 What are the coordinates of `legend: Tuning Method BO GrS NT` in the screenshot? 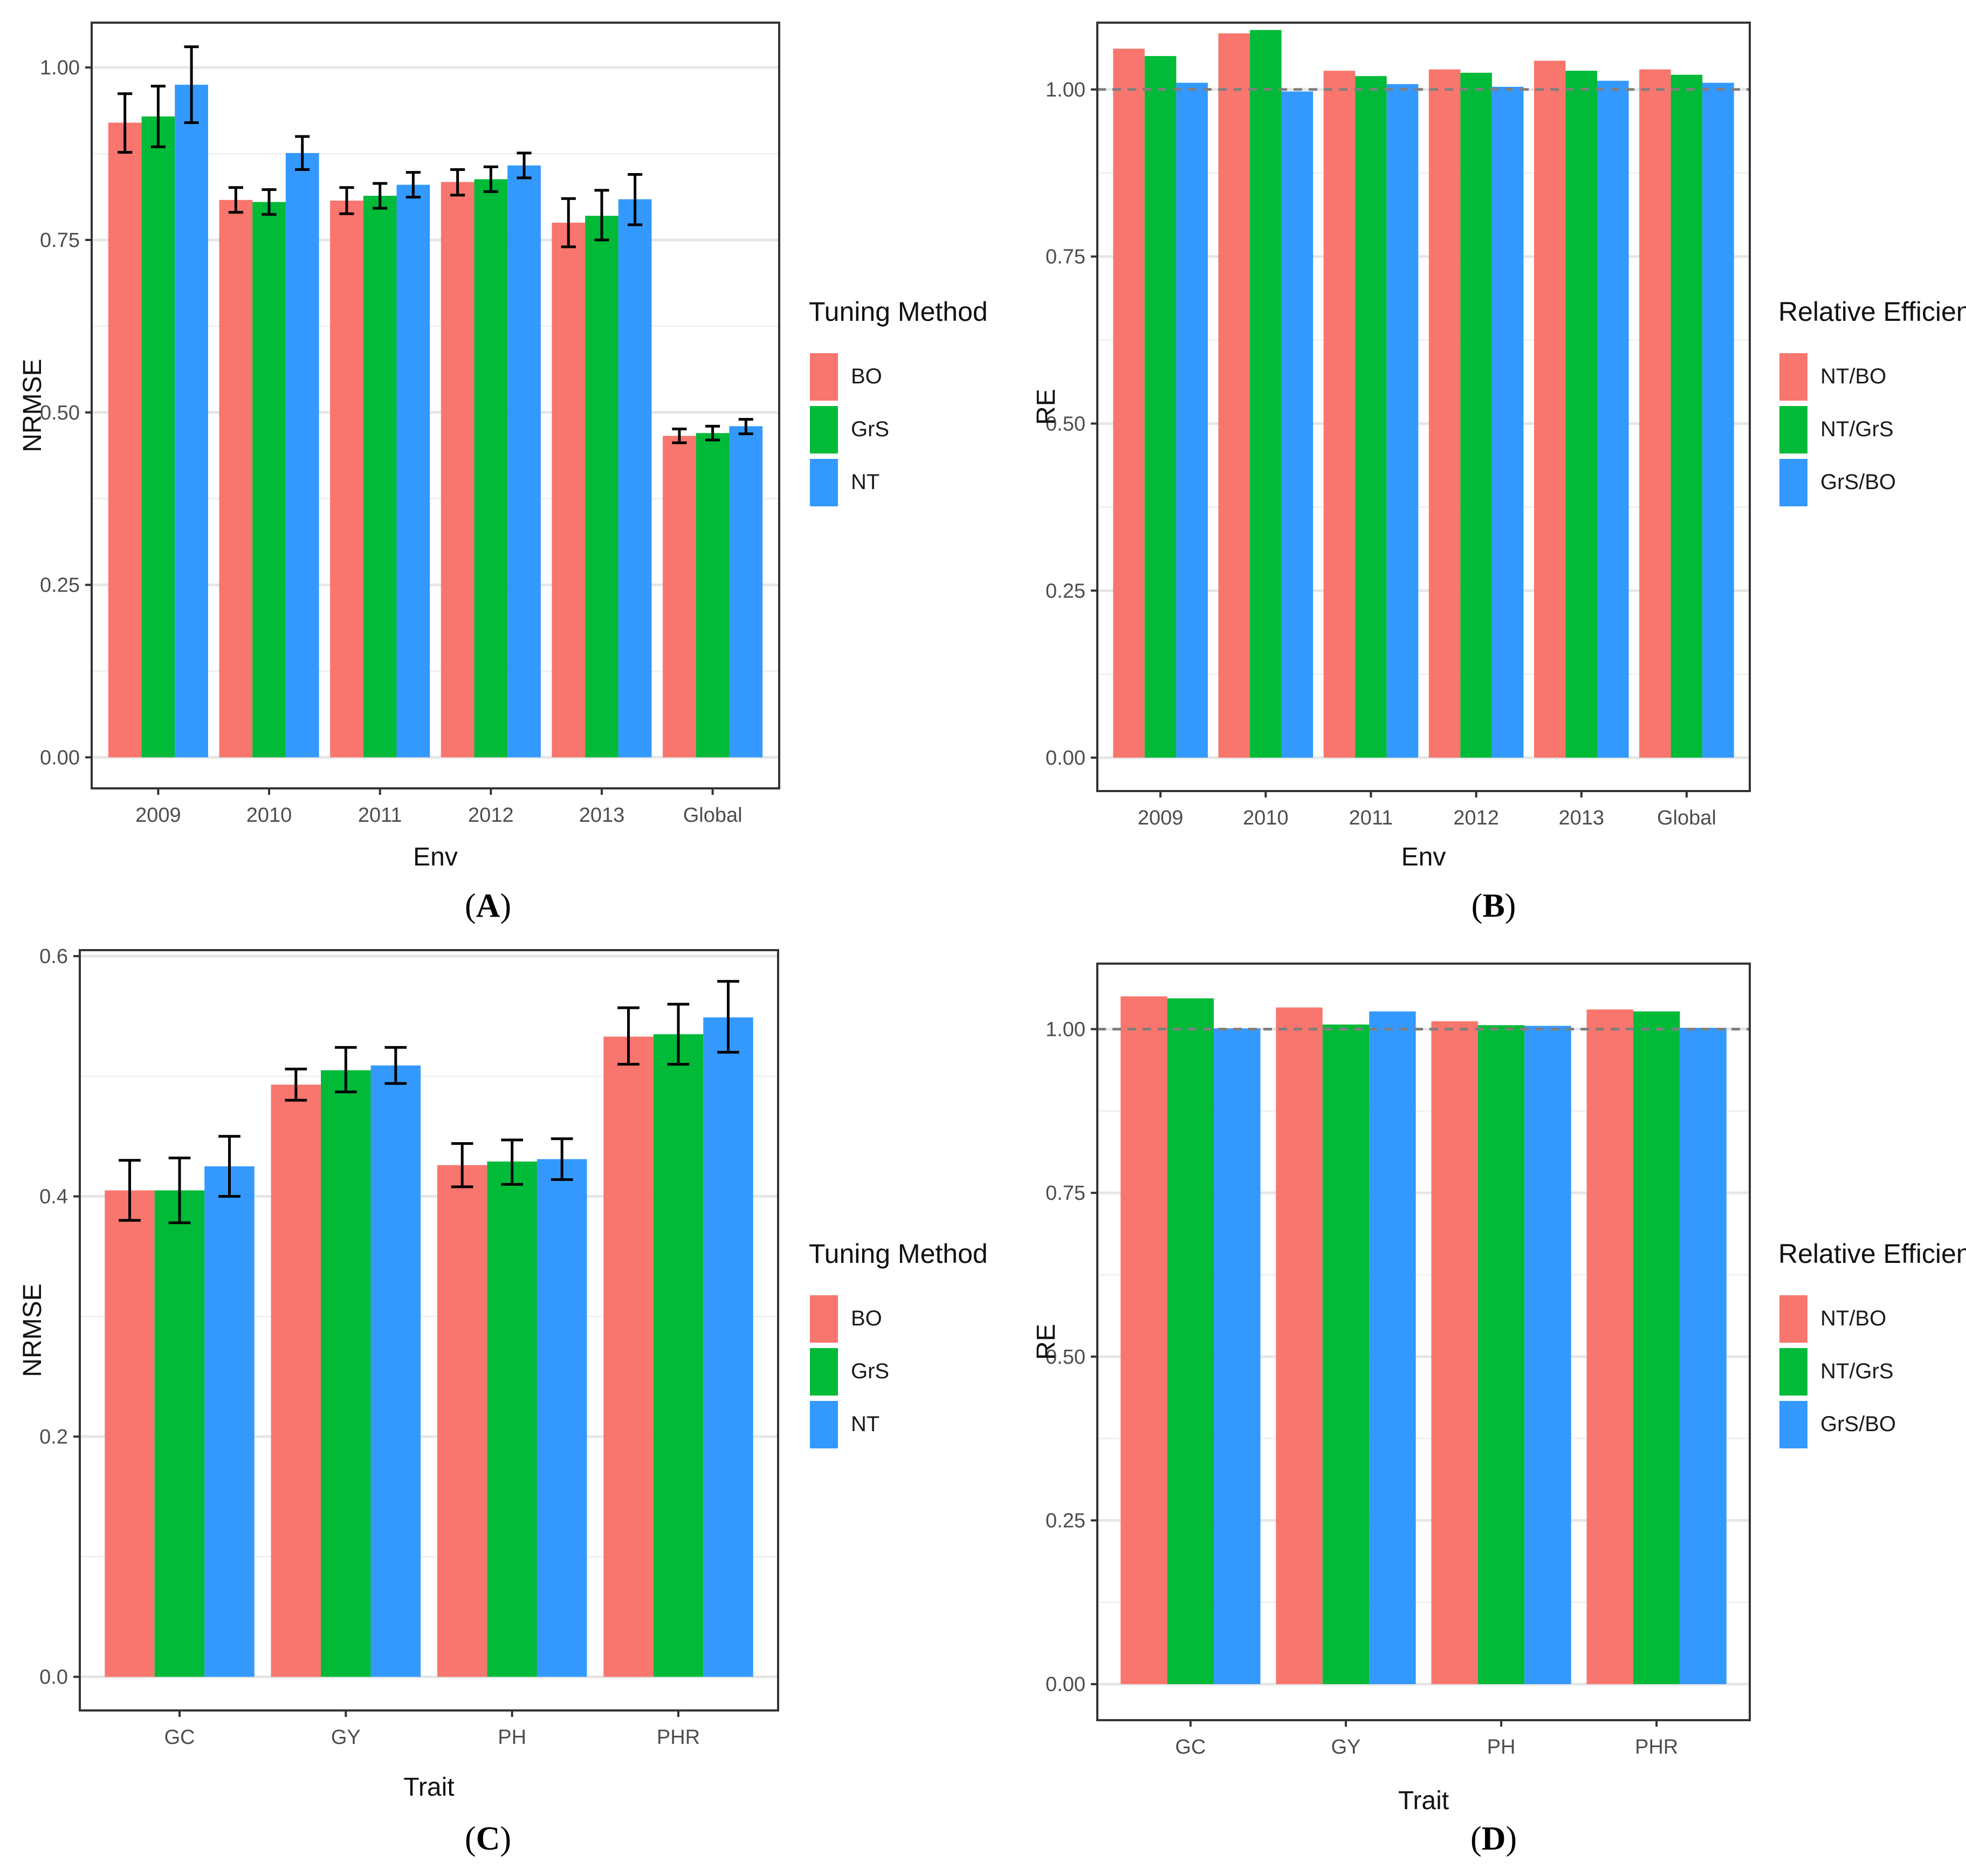 It's located at (898, 401).